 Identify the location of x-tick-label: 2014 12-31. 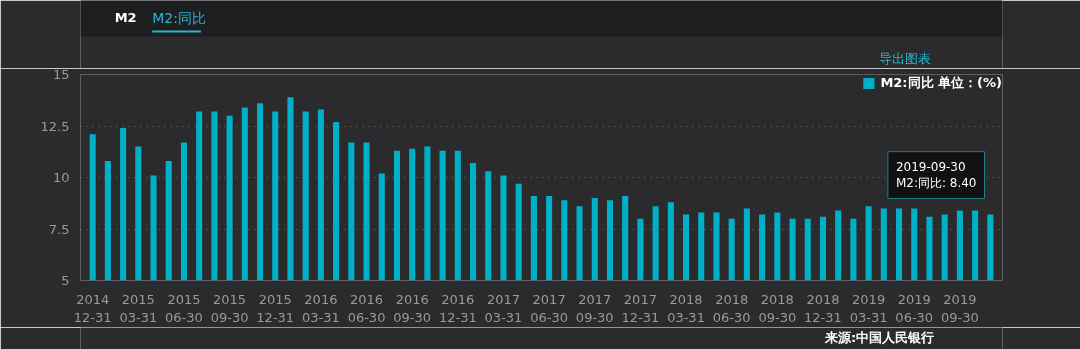
(92, 308).